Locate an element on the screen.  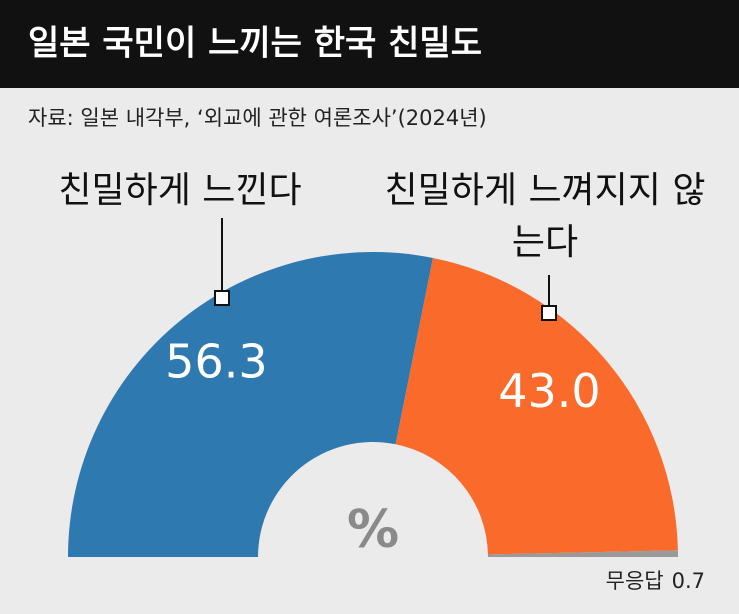
title-bar is located at coordinates (369, 44).